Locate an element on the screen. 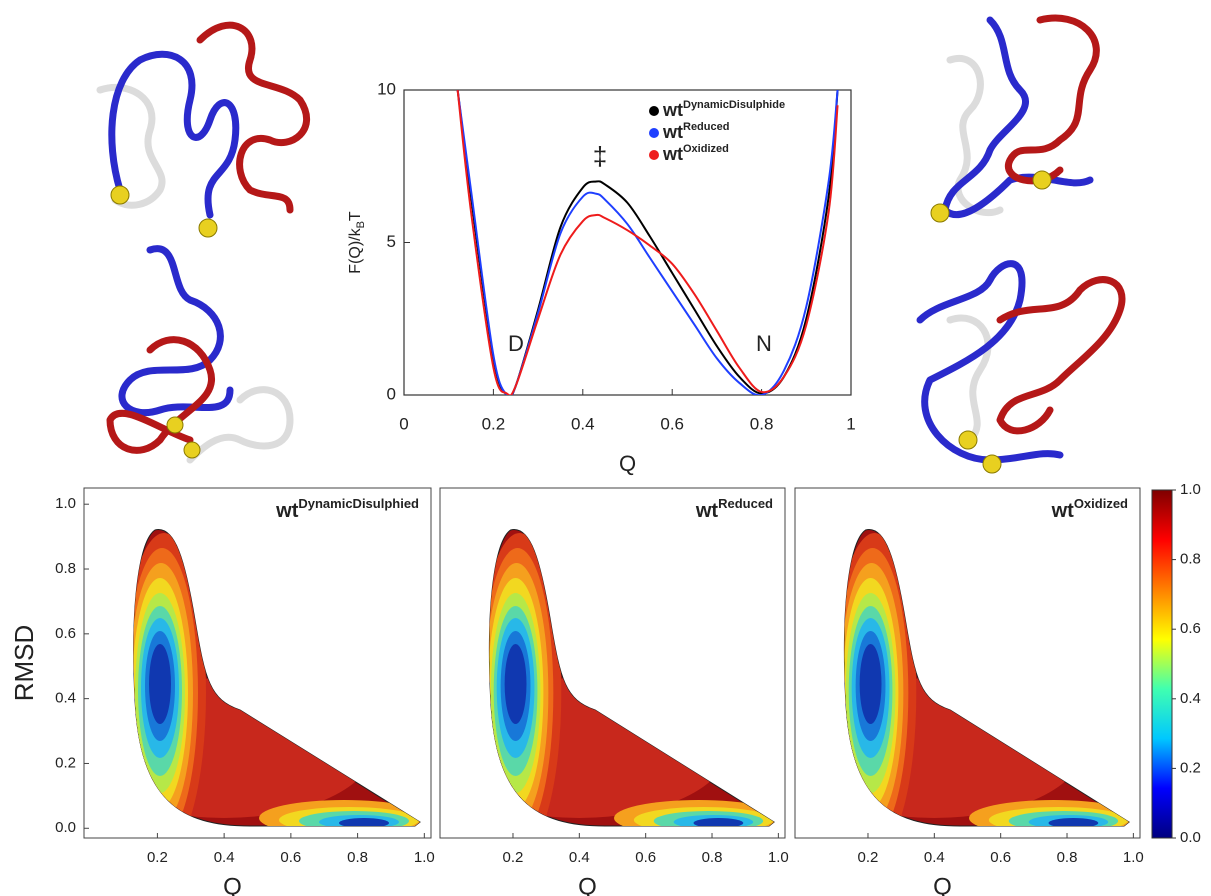  y-tick-label: 10 is located at coordinates (386, 88).